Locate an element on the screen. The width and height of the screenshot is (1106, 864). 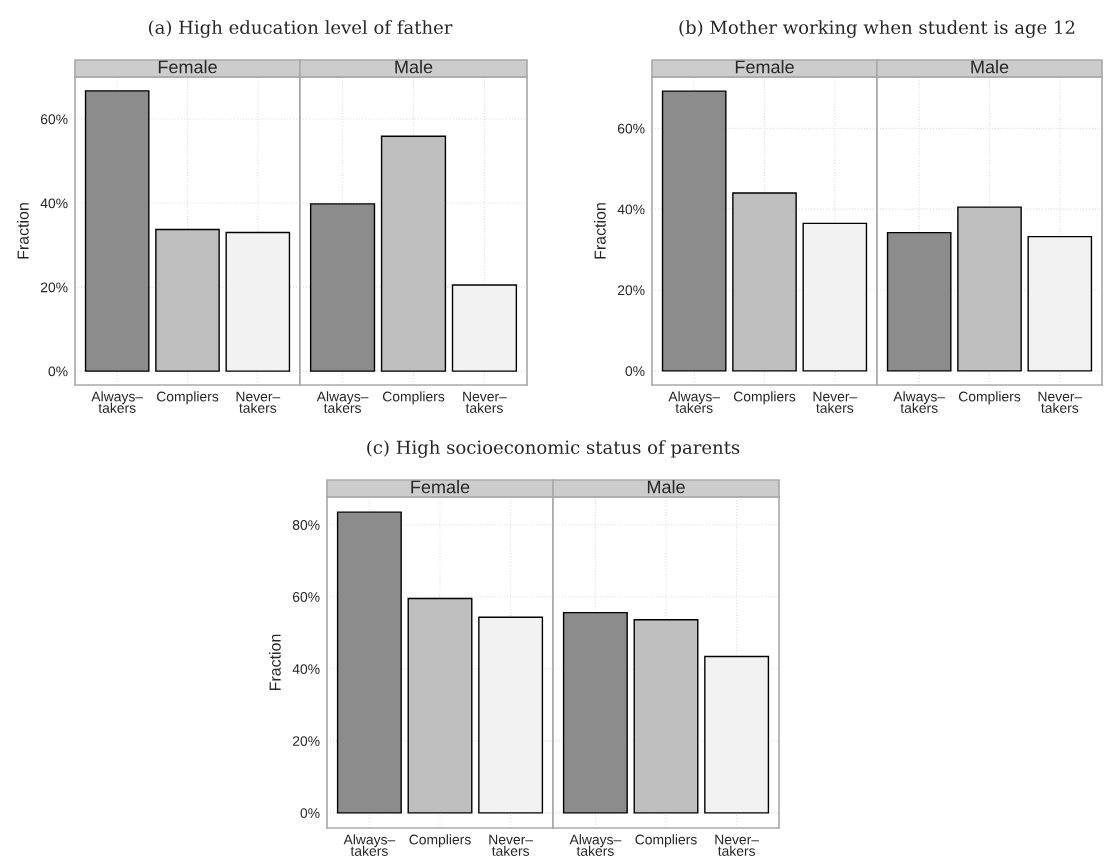
text: (b) Mother working when student is age 12 is located at coordinates (877, 29).